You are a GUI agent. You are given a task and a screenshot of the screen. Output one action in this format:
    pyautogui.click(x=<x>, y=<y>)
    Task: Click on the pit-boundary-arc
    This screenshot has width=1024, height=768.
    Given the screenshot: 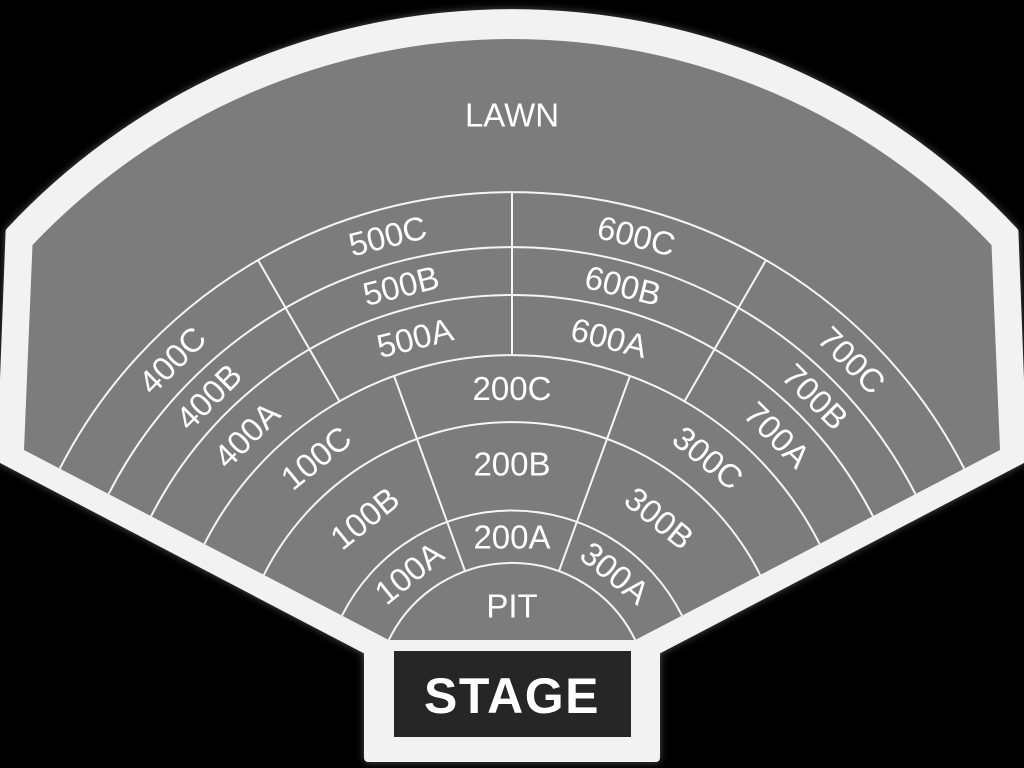 What is the action you would take?
    pyautogui.click(x=512, y=601)
    